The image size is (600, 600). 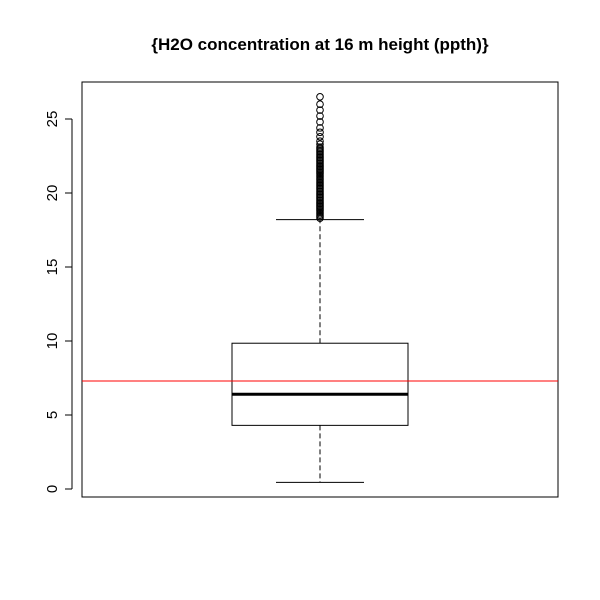 What do you see at coordinates (52, 119) in the screenshot?
I see `y-tick-label: 25` at bounding box center [52, 119].